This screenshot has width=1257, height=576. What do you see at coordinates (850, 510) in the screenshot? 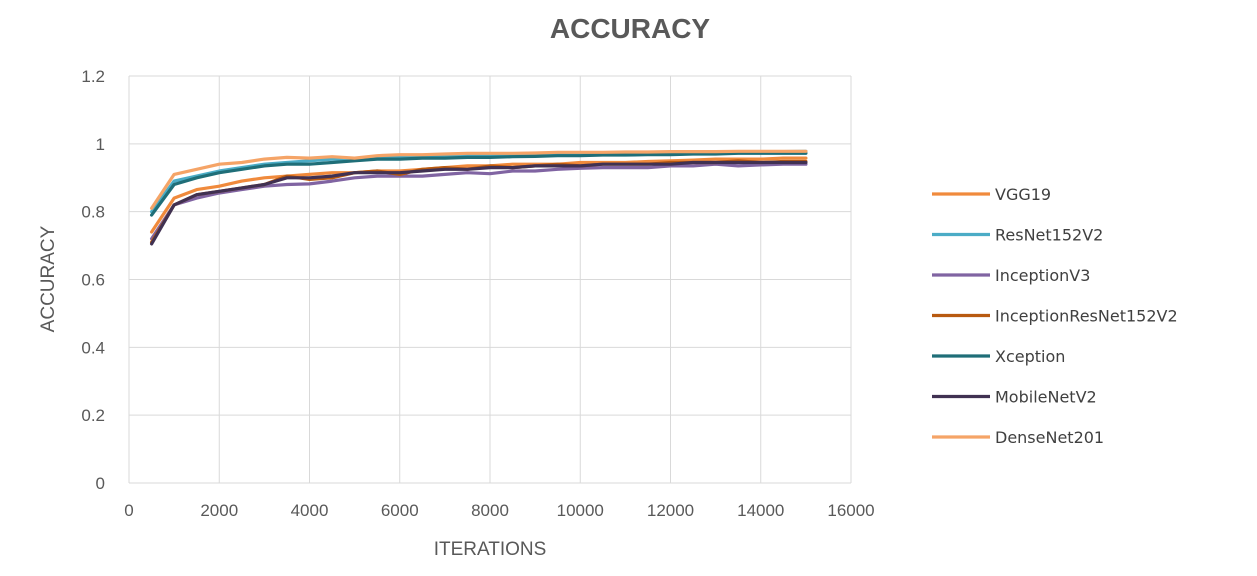
I see `x-tick-label: 16000` at bounding box center [850, 510].